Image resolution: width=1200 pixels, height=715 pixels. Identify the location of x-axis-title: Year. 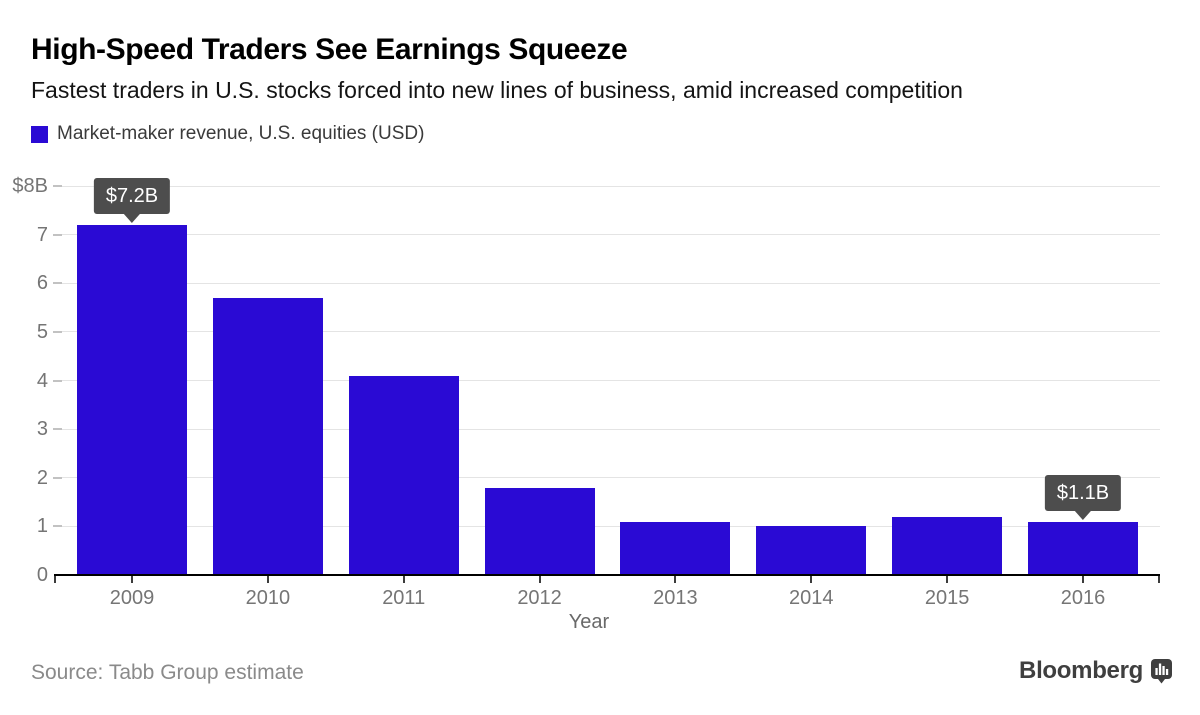
(589, 622).